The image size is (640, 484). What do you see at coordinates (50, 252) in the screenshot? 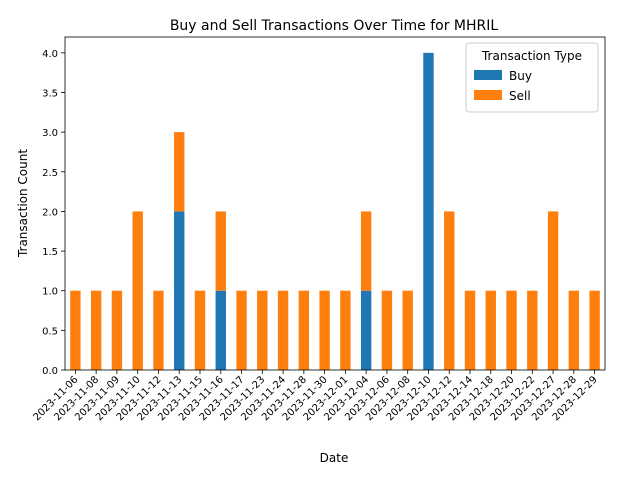
I see `y-tick-label: 1.5` at bounding box center [50, 252].